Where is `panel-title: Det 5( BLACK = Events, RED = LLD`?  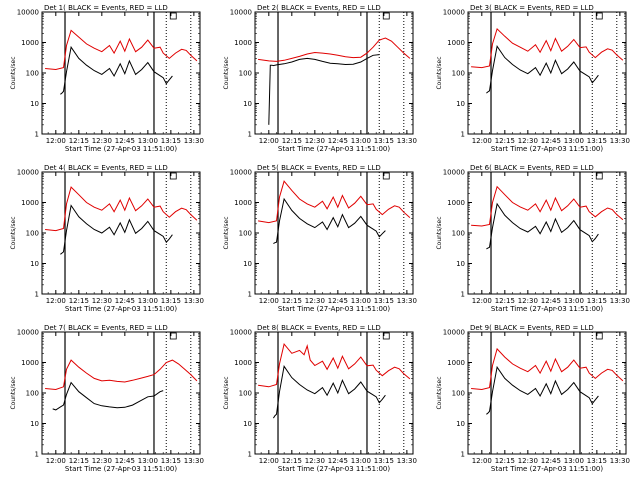
panel-title: Det 5( BLACK = Events, RED = LLD is located at coordinates (319, 168).